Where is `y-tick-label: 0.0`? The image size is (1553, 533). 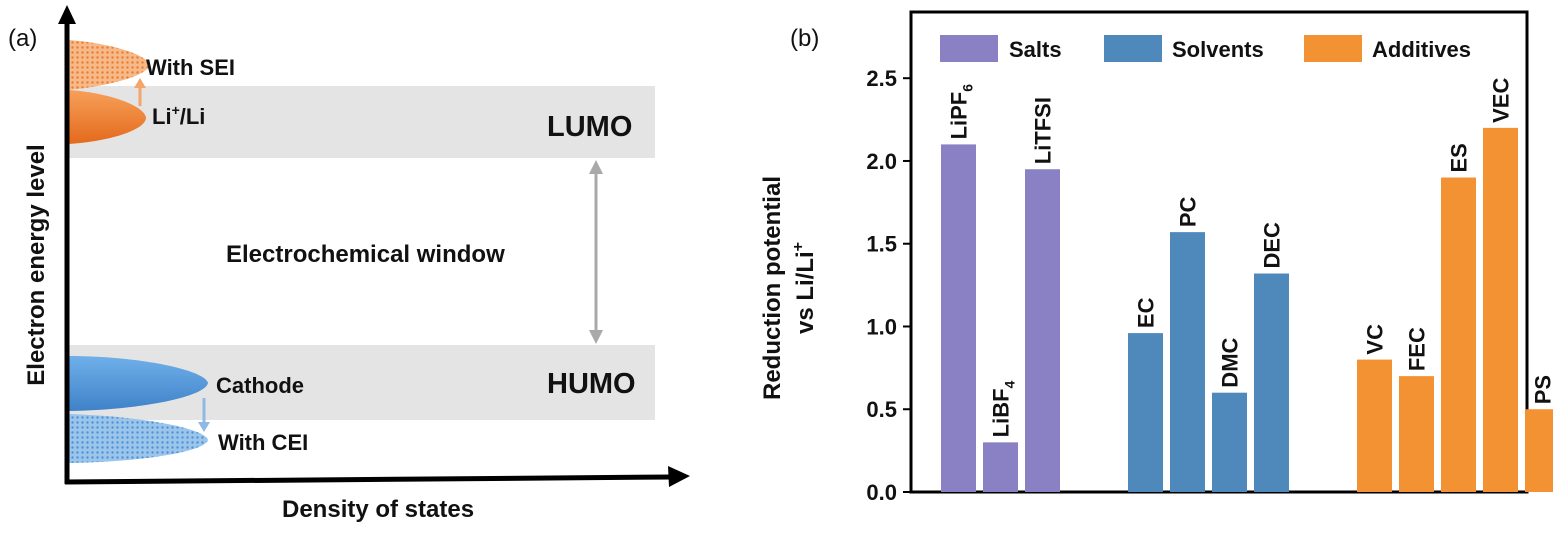
y-tick-label: 0.0 is located at coordinates (881, 492).